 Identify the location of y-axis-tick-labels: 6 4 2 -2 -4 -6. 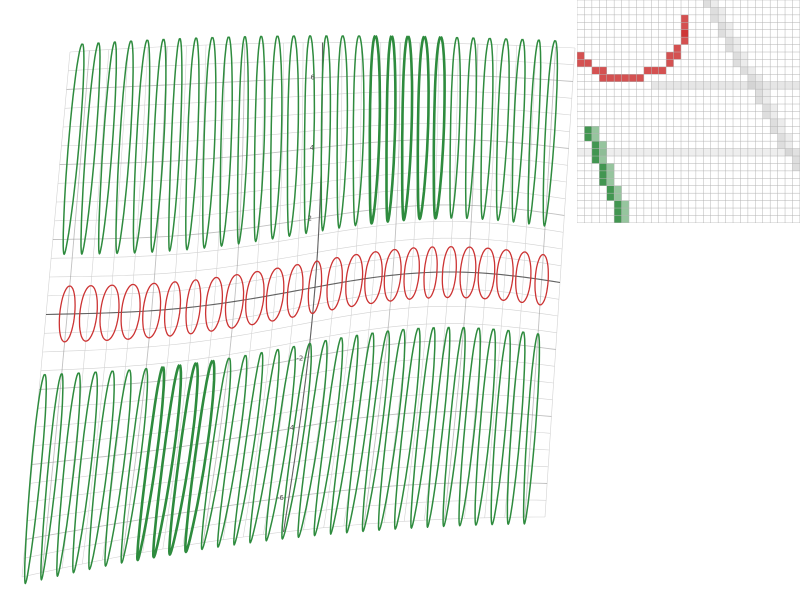
(296, 288).